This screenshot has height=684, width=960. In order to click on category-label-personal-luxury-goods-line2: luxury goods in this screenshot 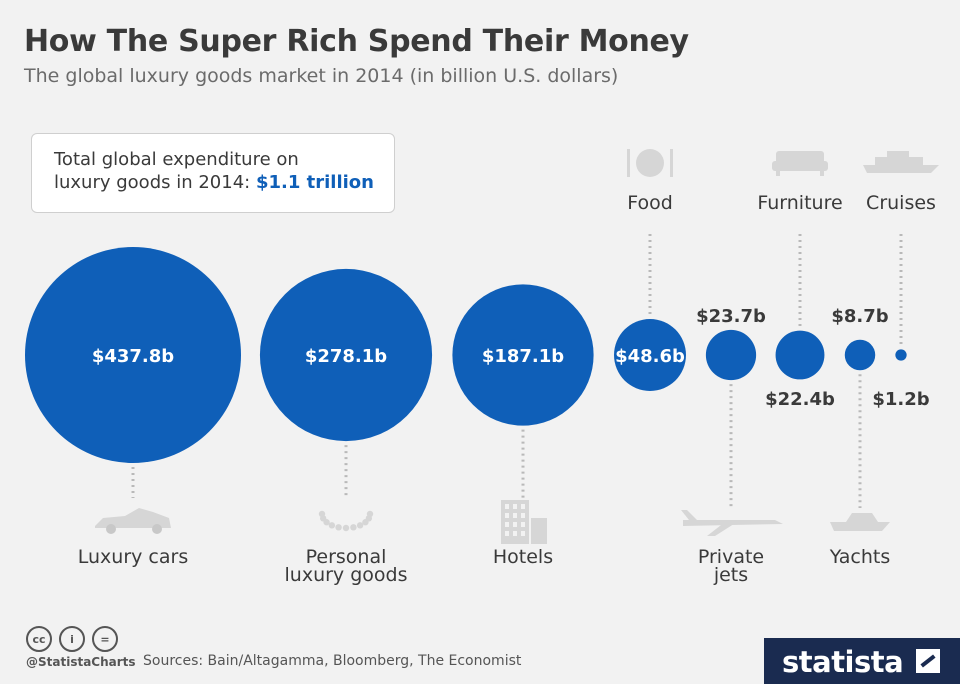, I will do `click(346, 575)`.